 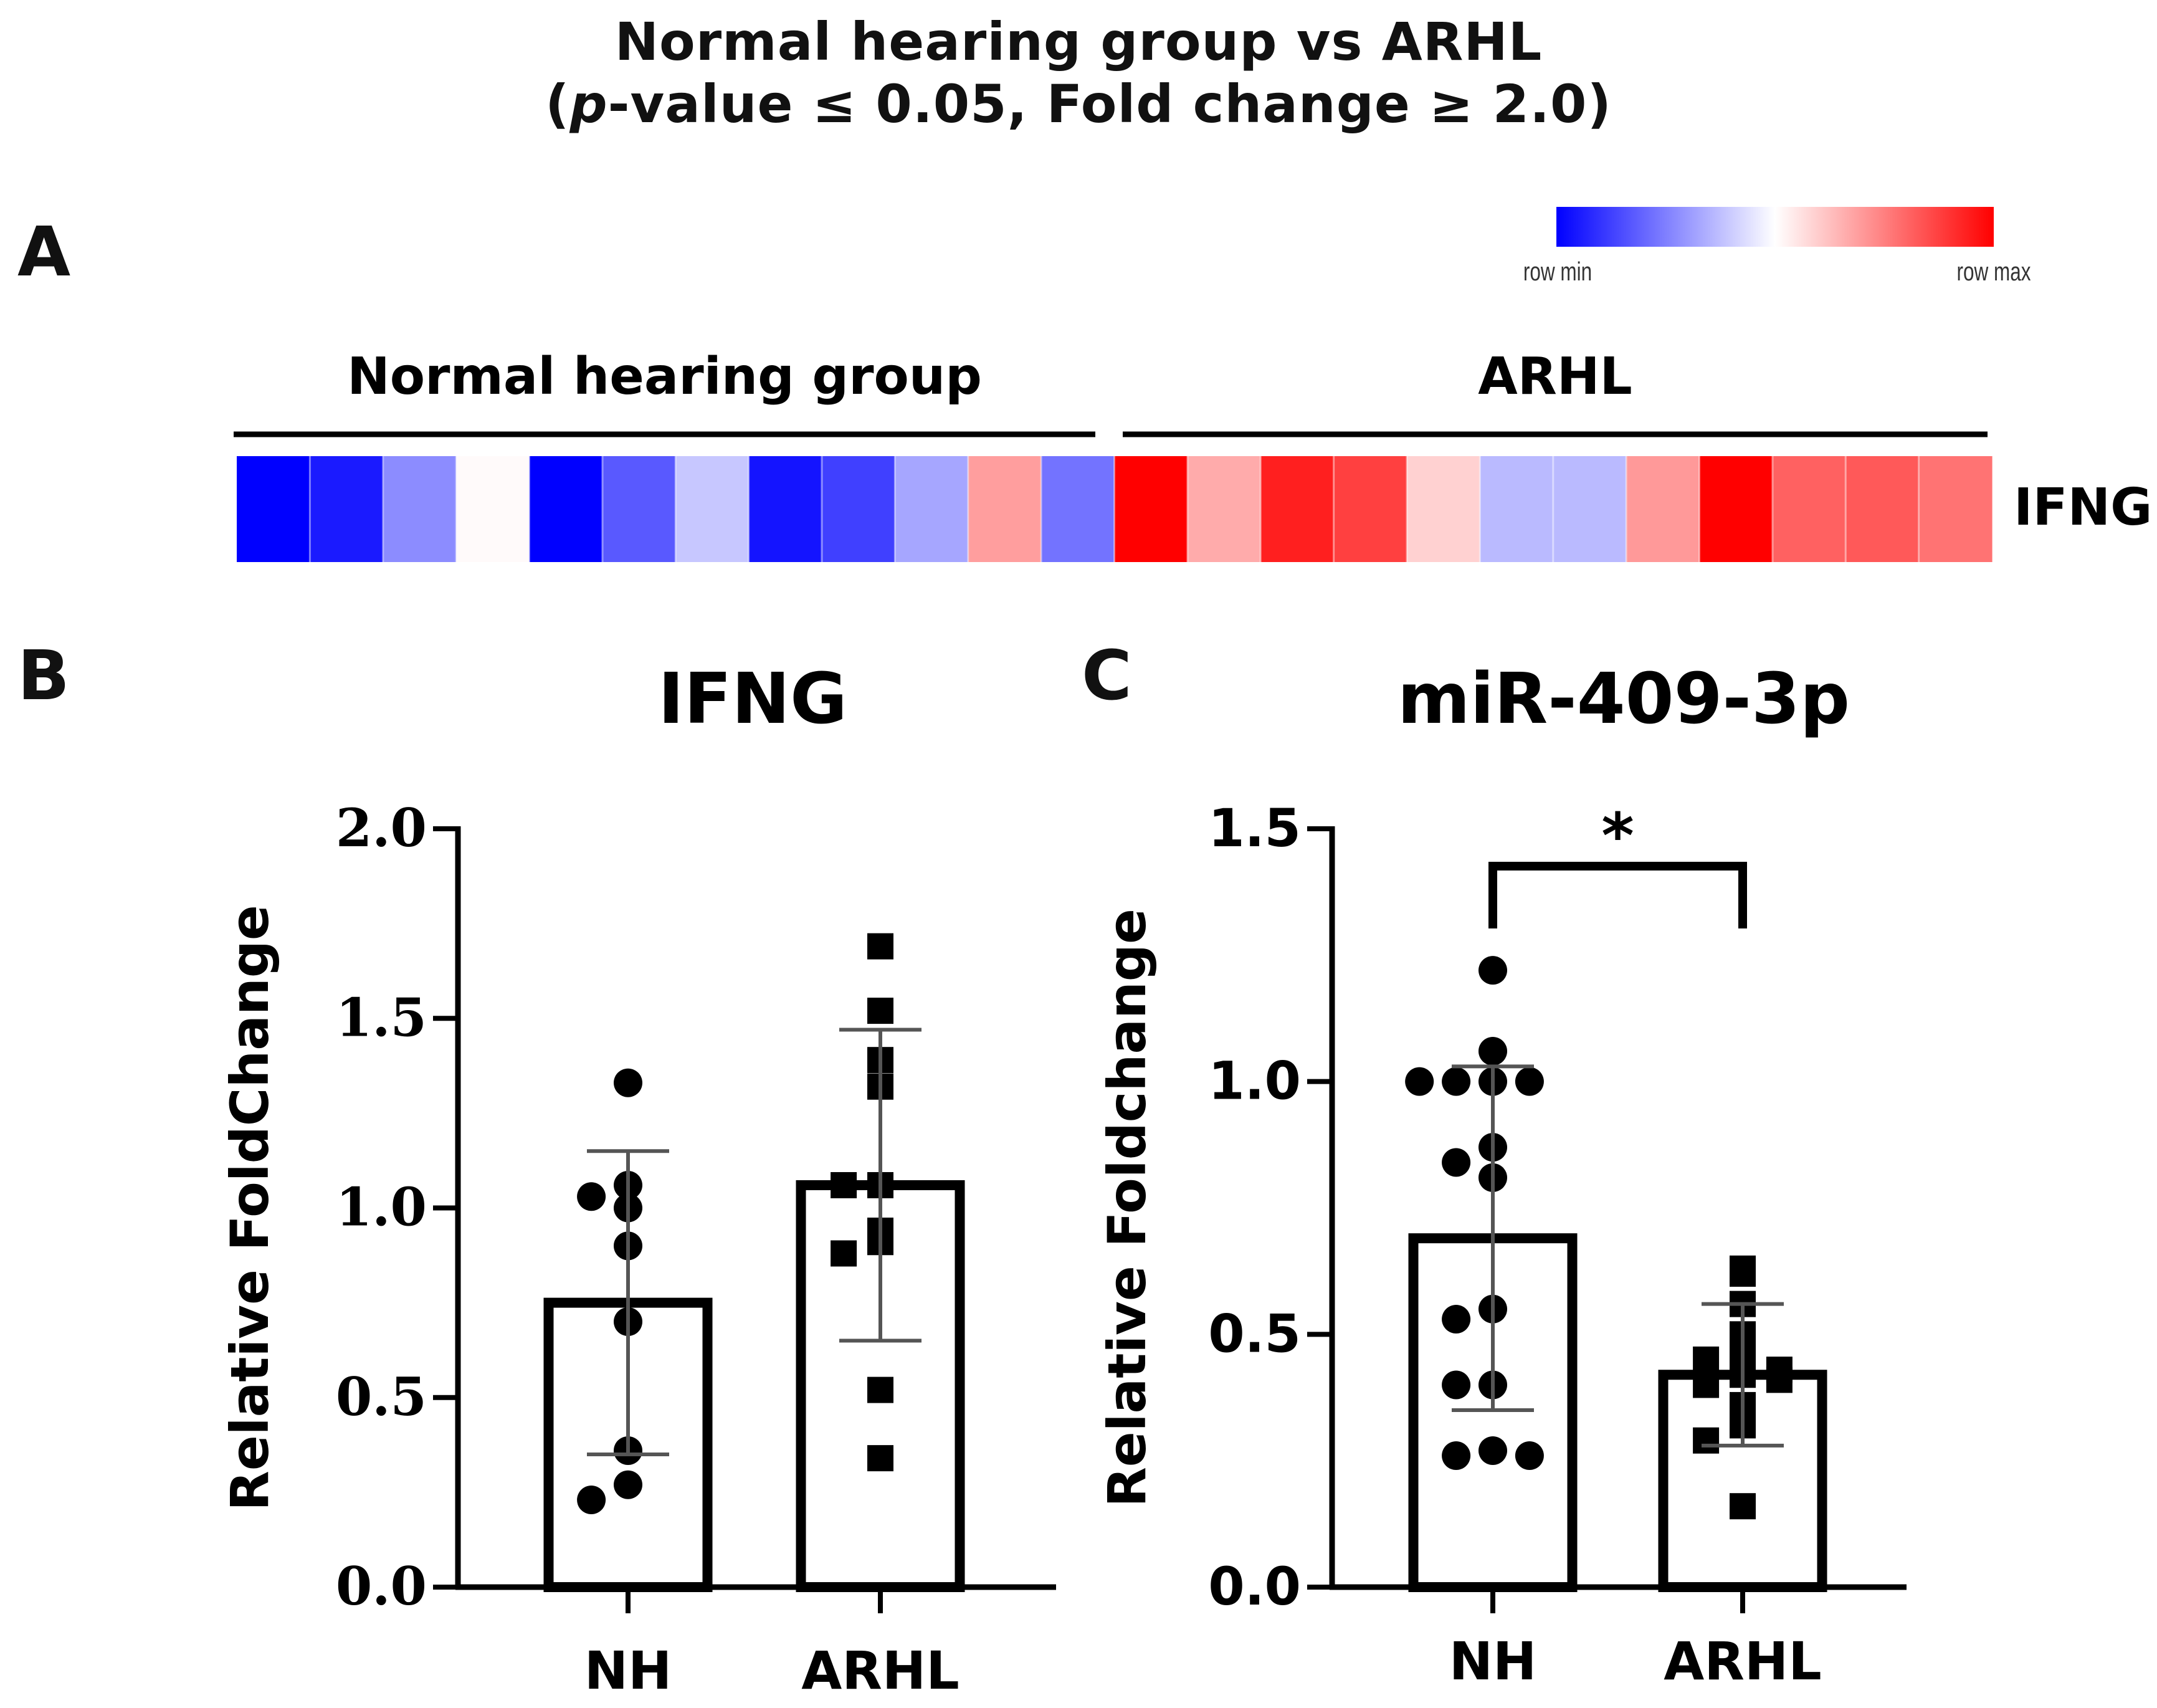 What do you see at coordinates (1107, 676) in the screenshot?
I see `panel-letter-c: C` at bounding box center [1107, 676].